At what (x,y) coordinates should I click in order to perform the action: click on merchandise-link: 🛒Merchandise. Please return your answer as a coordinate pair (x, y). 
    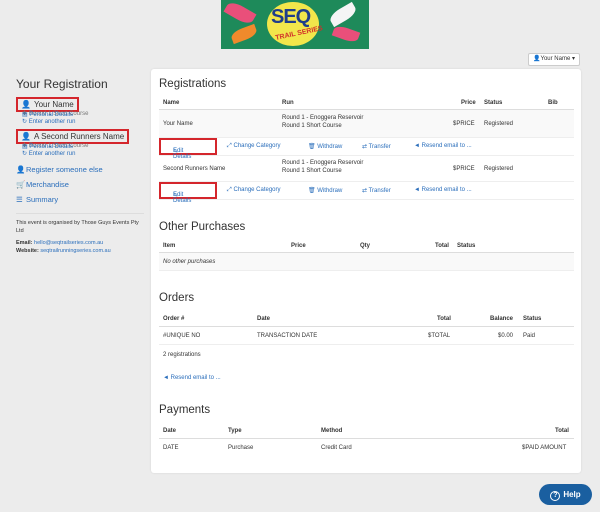
    Looking at the image, I should click on (80, 184).